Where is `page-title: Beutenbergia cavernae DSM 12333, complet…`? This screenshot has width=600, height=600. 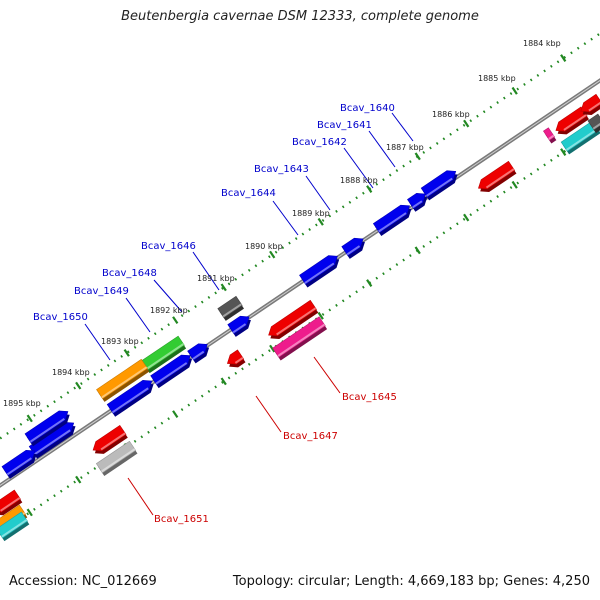
page-title: Beutenbergia cavernae DSM 12333, complet… is located at coordinates (300, 16).